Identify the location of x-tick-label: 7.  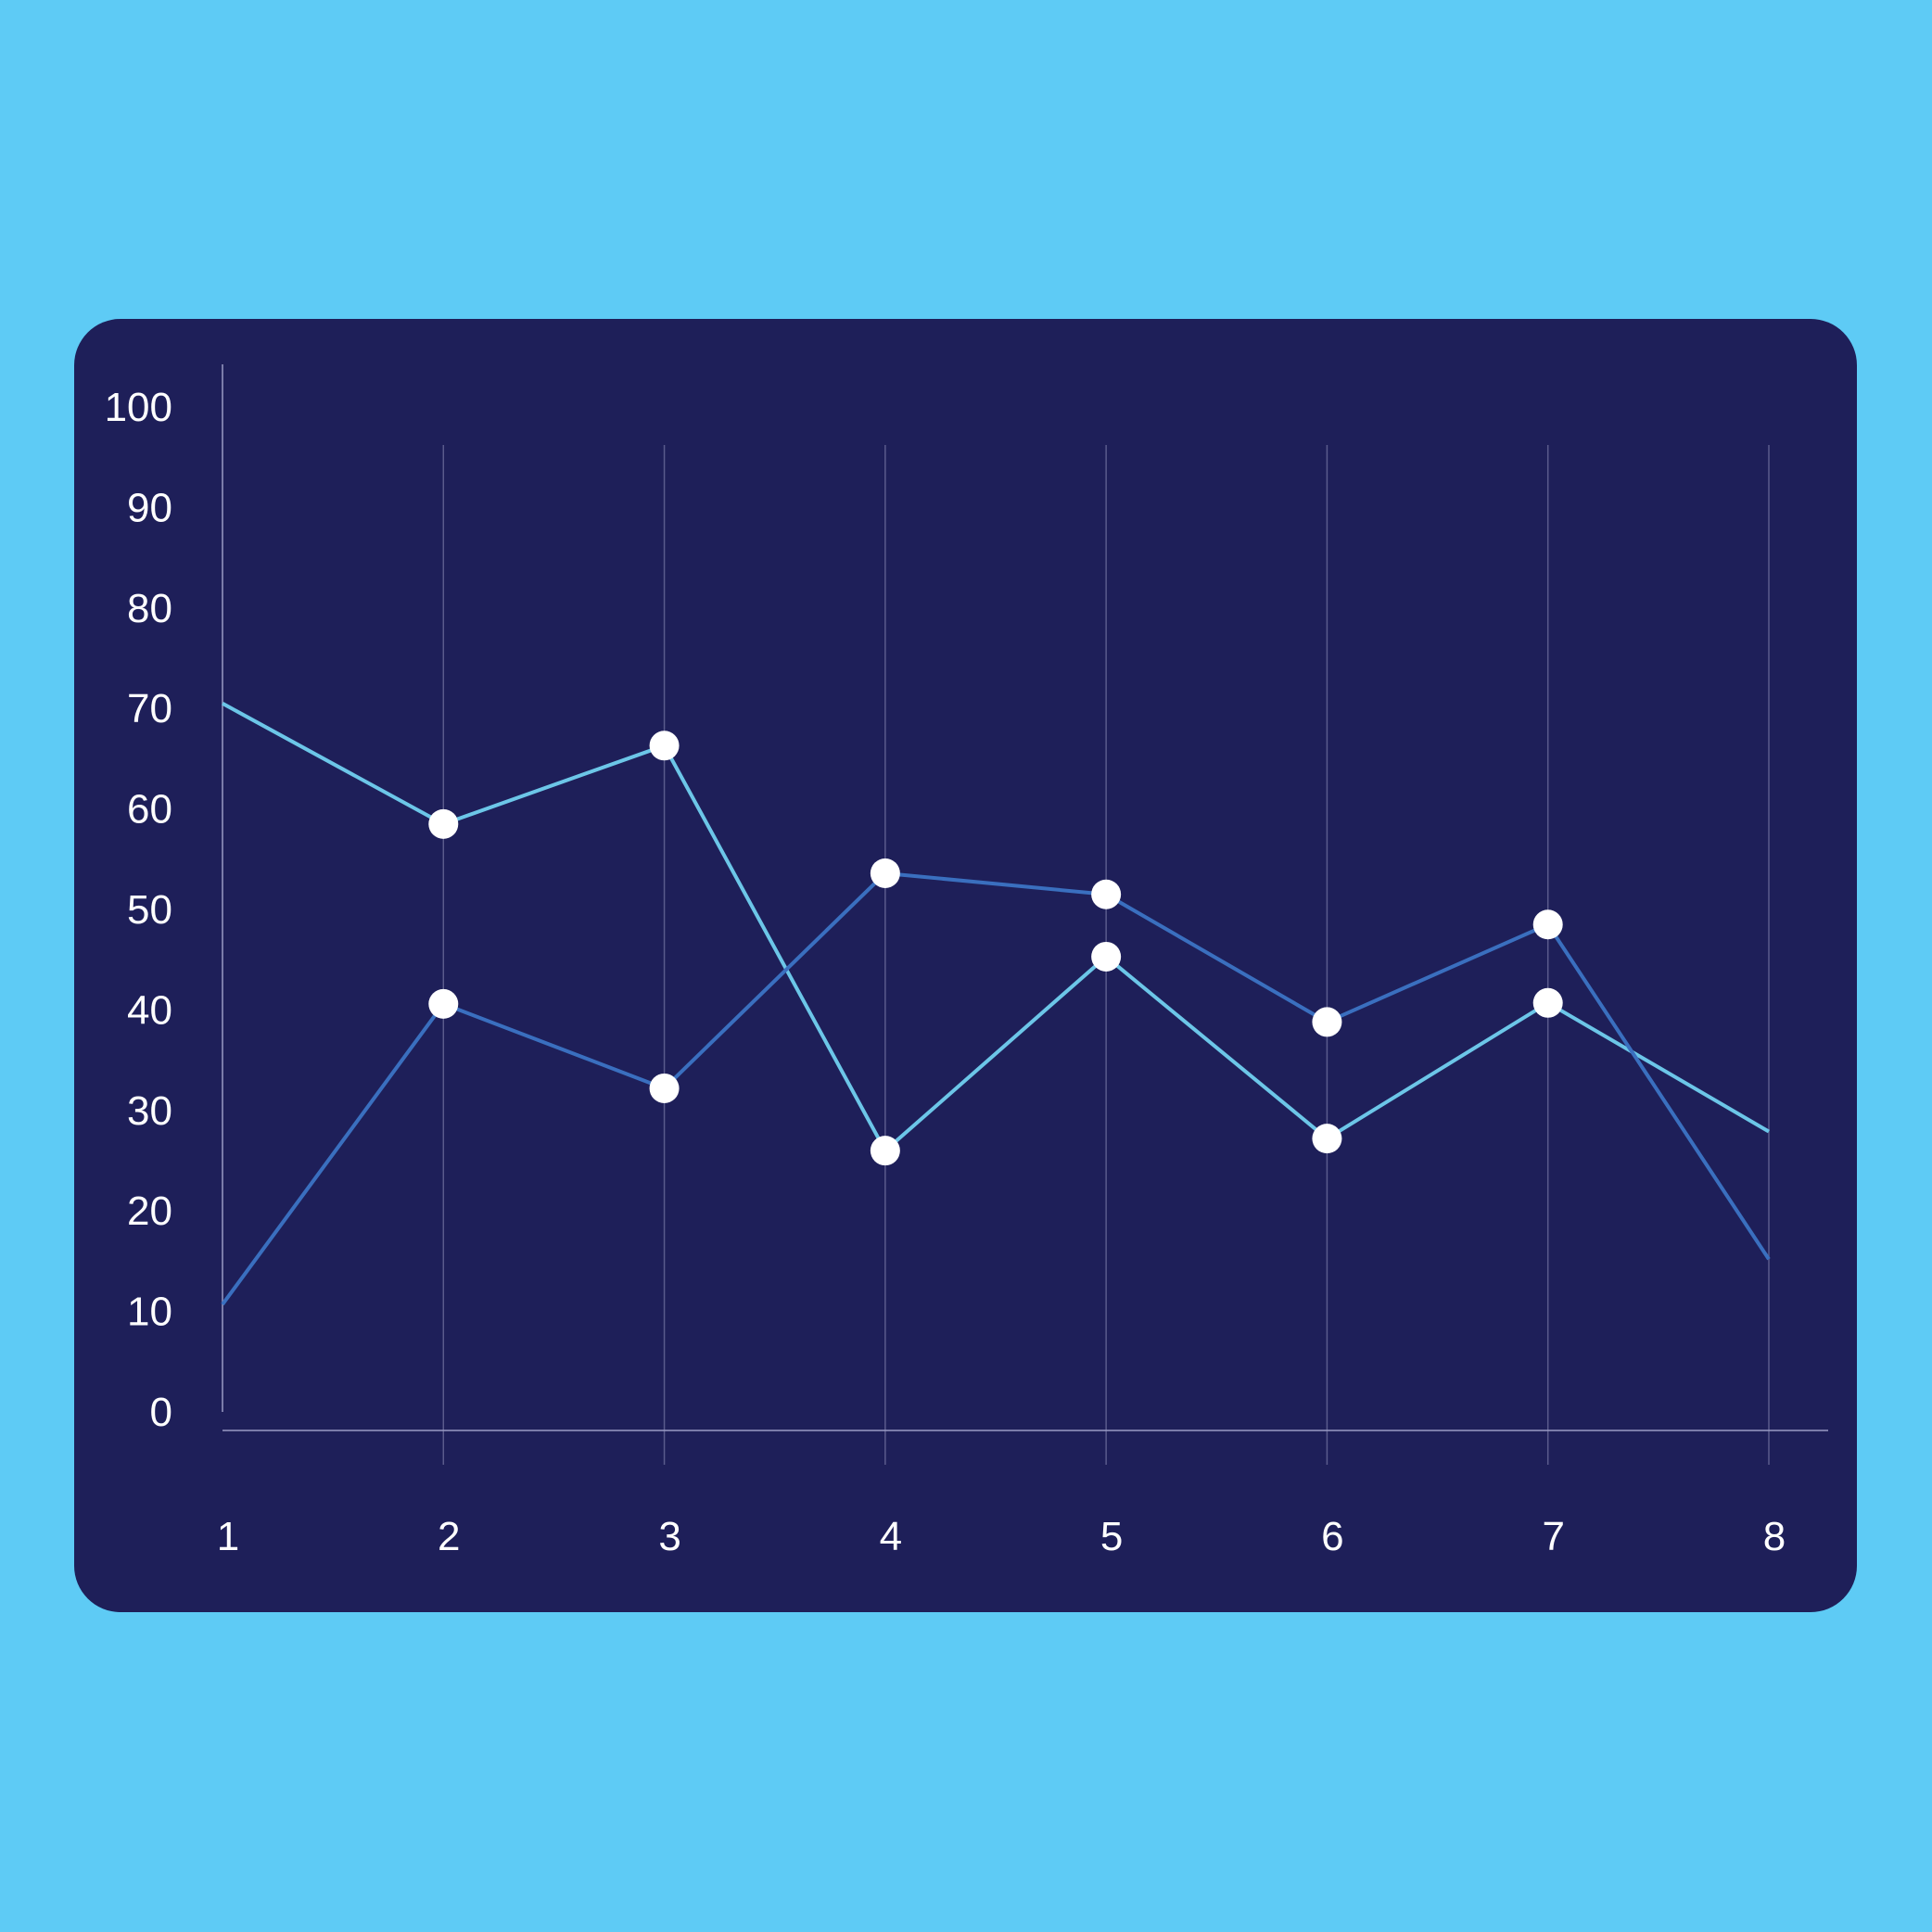
(1553, 1536).